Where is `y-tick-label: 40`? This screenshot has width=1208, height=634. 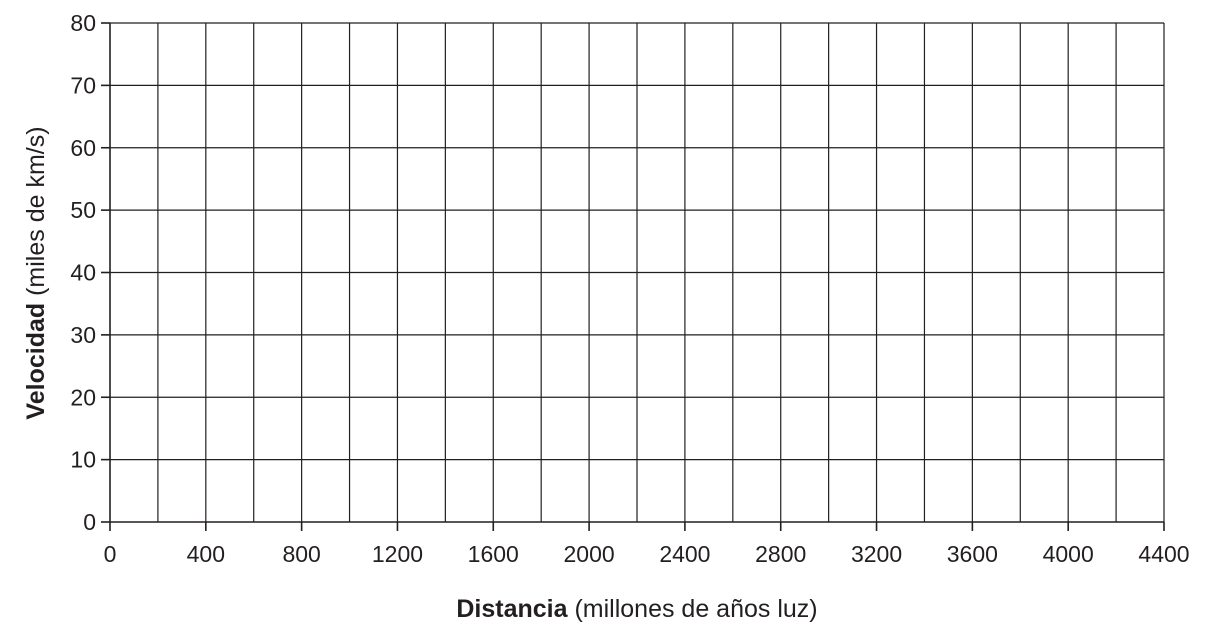 y-tick-label: 40 is located at coordinates (83, 273).